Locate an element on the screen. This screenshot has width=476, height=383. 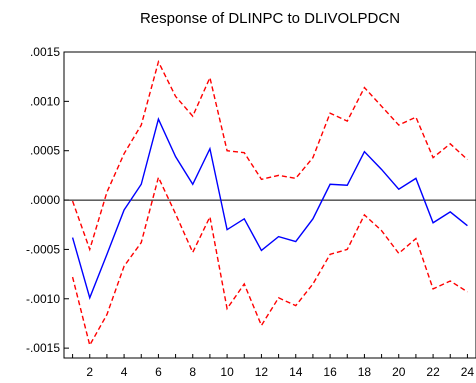
x-tick-label: 2 is located at coordinates (89, 372).